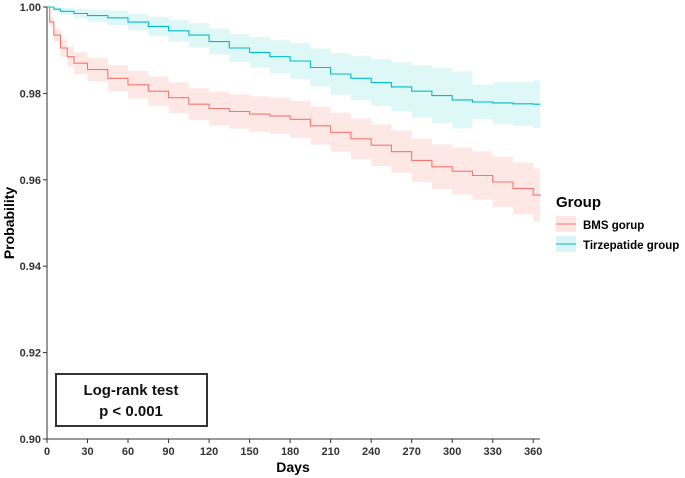  What do you see at coordinates (128, 452) in the screenshot?
I see `x-tick-label: 60` at bounding box center [128, 452].